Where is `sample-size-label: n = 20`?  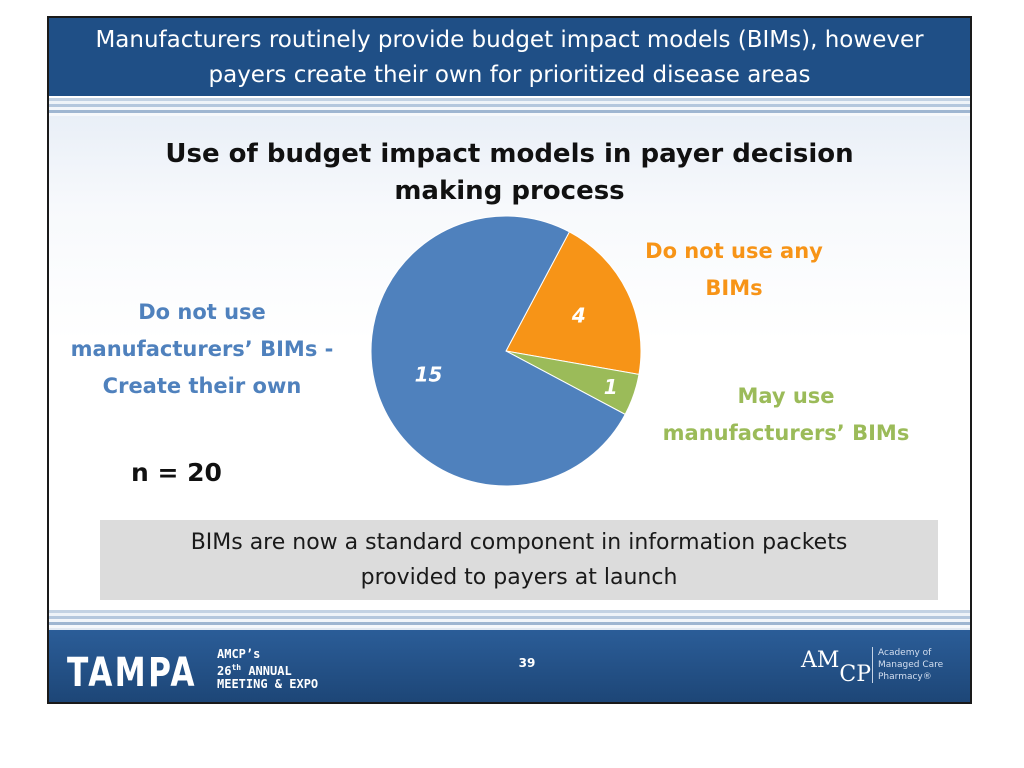 sample-size-label: n = 20 is located at coordinates (176, 472).